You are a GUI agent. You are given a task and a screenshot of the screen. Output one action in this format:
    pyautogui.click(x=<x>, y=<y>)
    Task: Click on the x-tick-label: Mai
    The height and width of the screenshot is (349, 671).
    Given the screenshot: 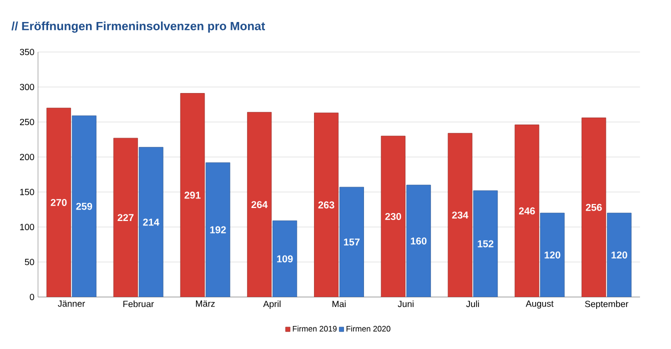 What is the action you would take?
    pyautogui.click(x=339, y=304)
    